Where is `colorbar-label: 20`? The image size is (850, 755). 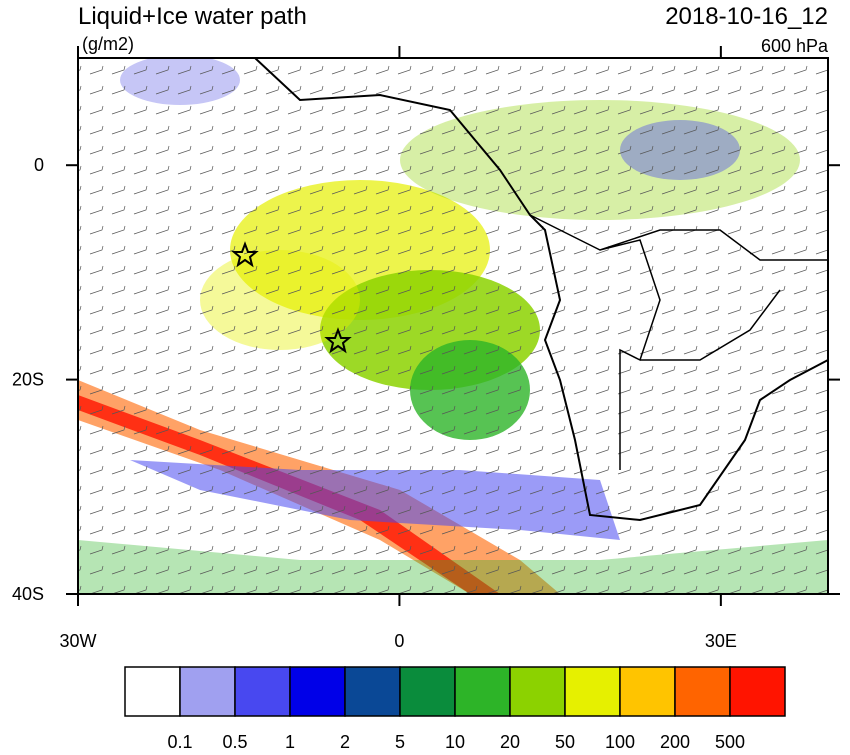
colorbar-label: 20 is located at coordinates (510, 741).